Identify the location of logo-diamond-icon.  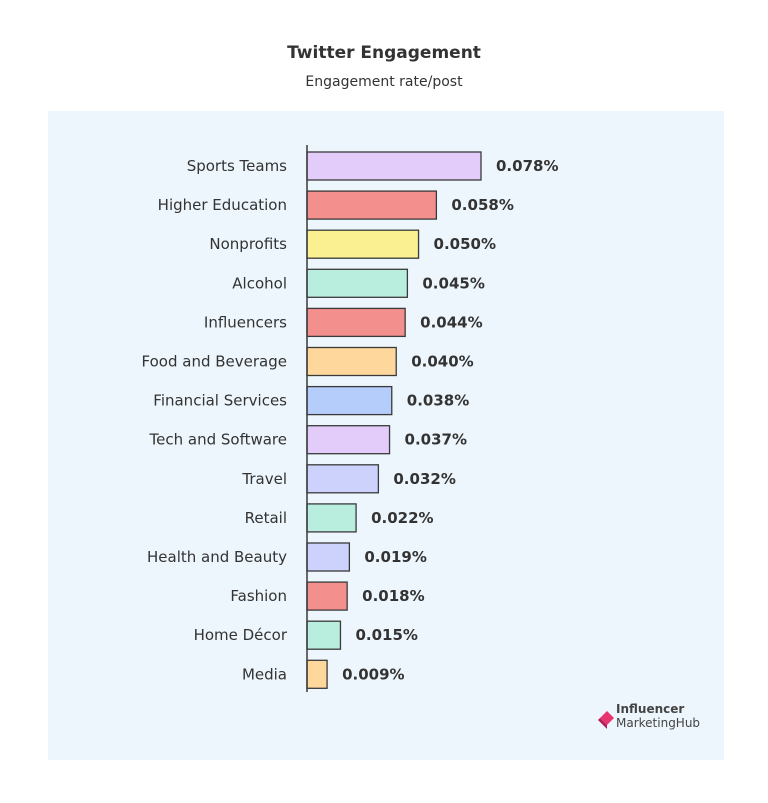
(606, 720).